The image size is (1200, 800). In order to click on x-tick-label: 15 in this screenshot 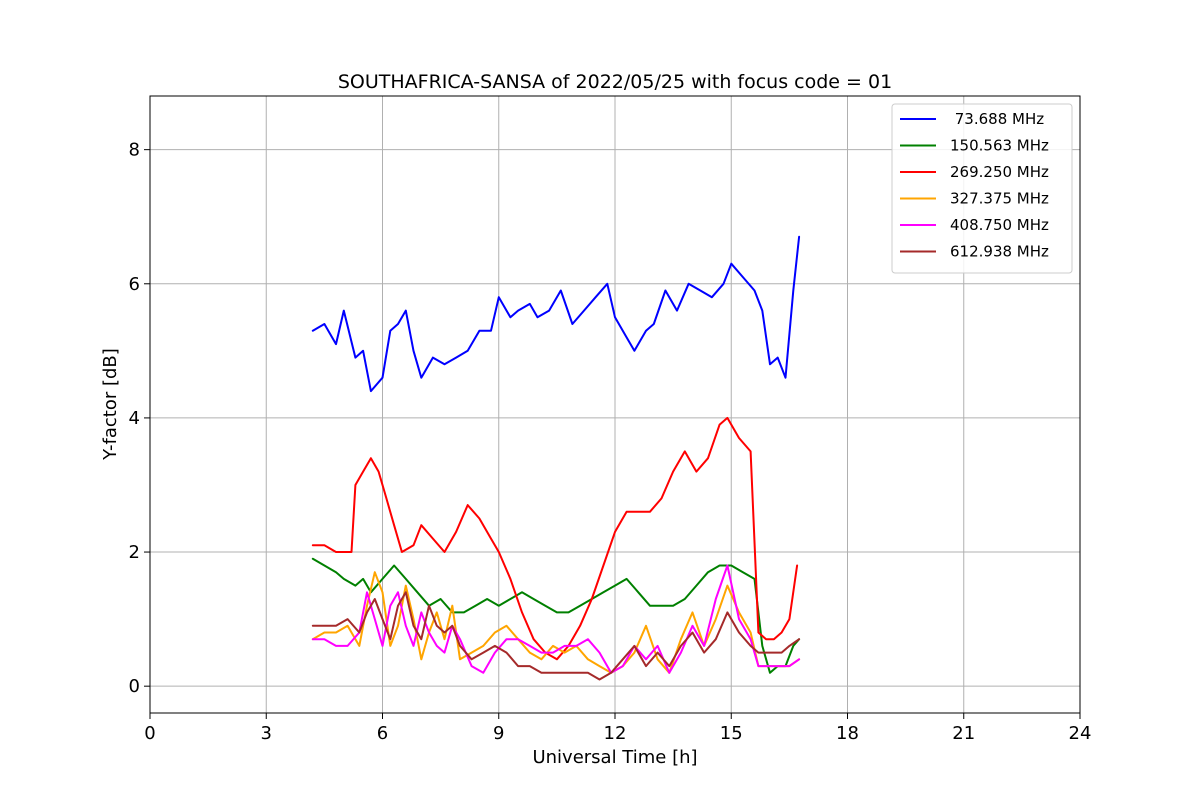, I will do `click(731, 733)`.